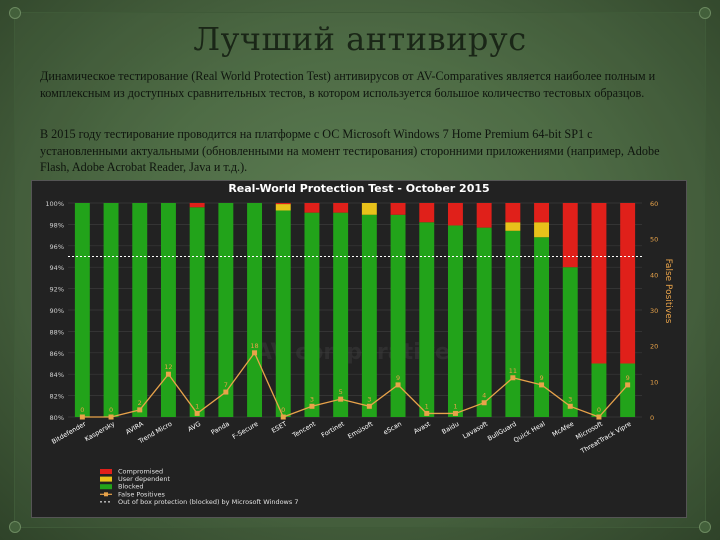  I want to click on y-right-tick-label: 60, so click(654, 204).